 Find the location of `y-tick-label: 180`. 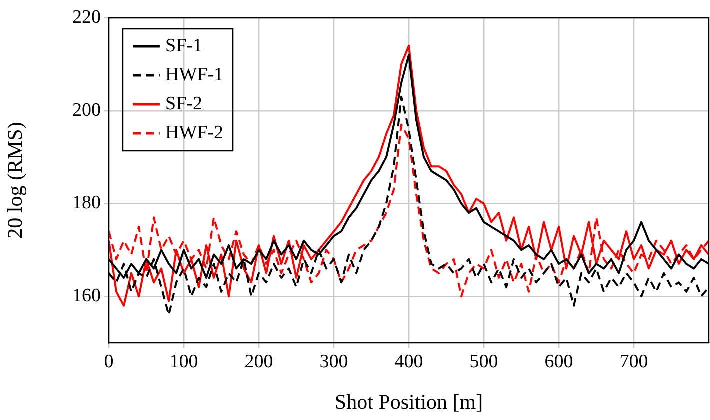

y-tick-label: 180 is located at coordinates (86, 203).